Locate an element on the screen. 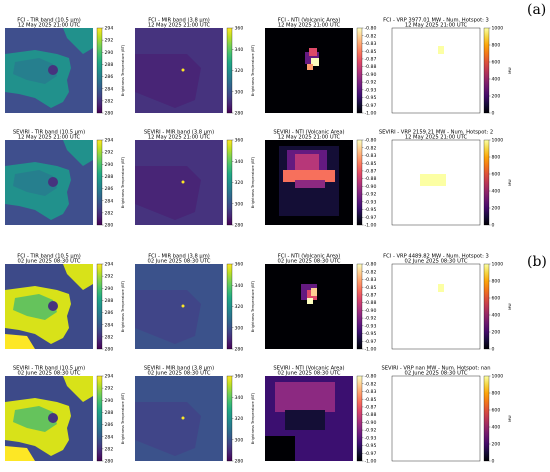  colorbar-tick-label: -0.93 is located at coordinates (371, 326).